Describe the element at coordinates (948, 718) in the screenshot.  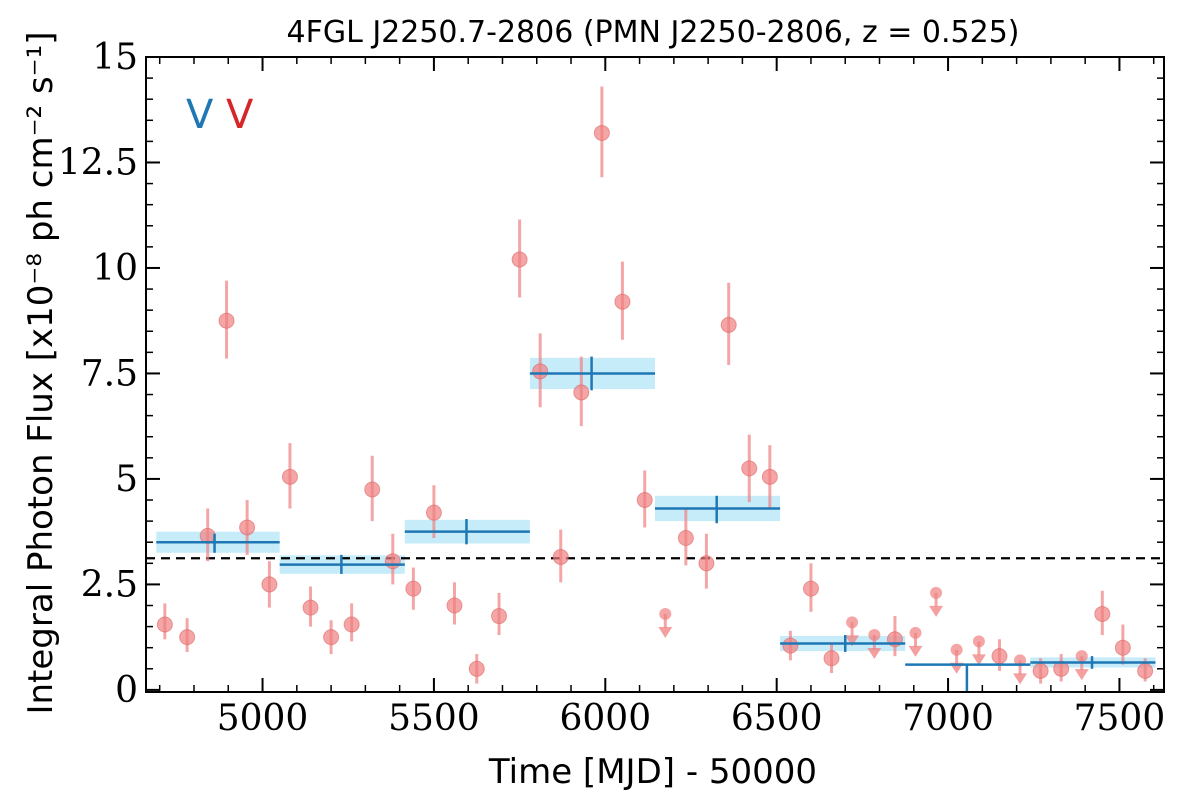
I see `x-tick-label: 7000` at that location.